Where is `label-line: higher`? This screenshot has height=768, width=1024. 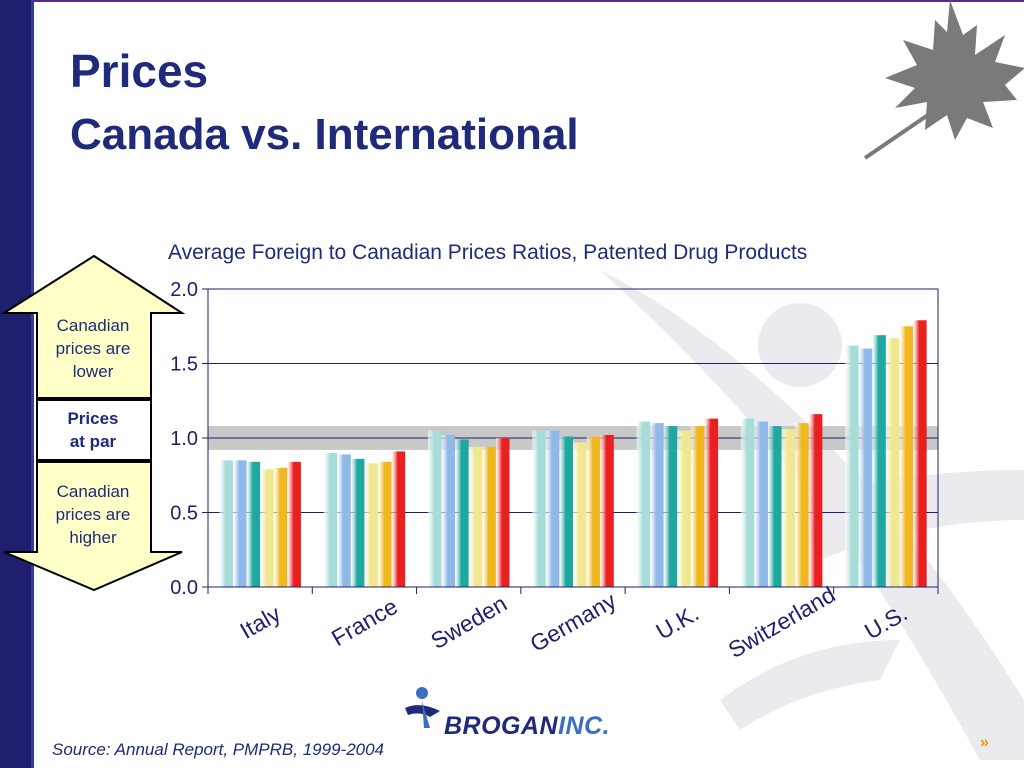 label-line: higher is located at coordinates (93, 537).